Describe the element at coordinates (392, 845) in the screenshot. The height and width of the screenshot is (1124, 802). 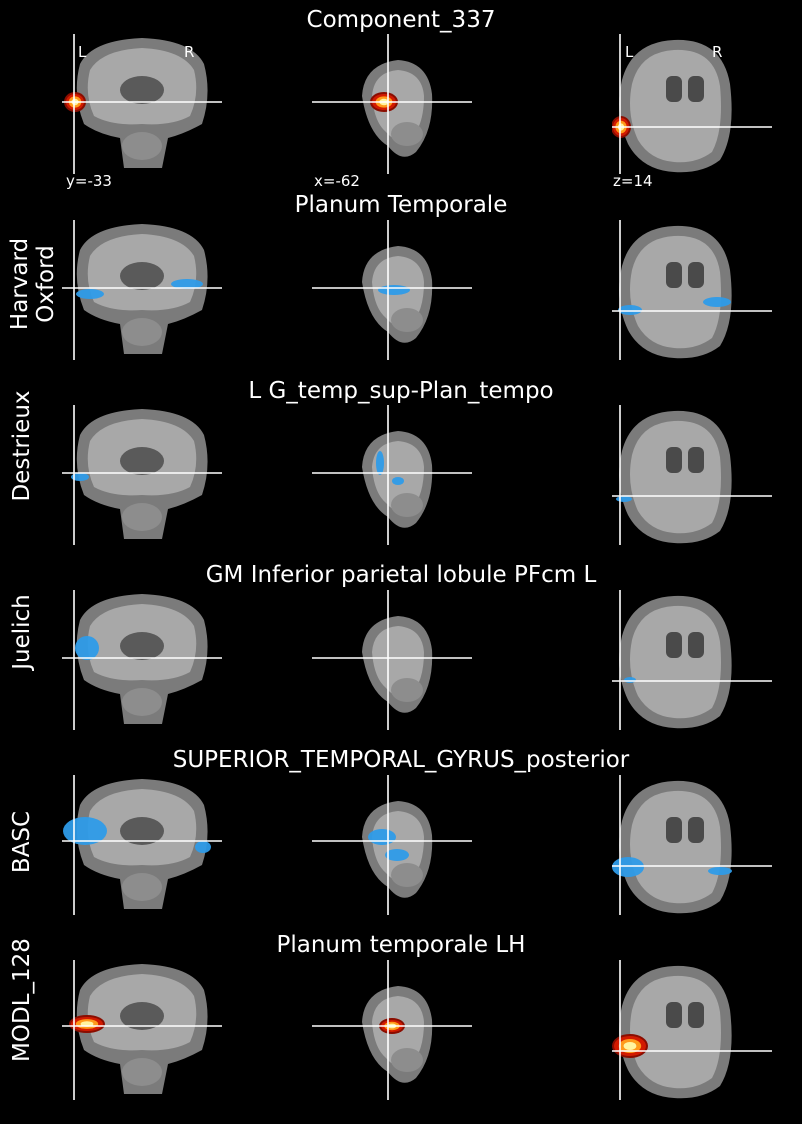
I see `sagittal-view-basc` at that location.